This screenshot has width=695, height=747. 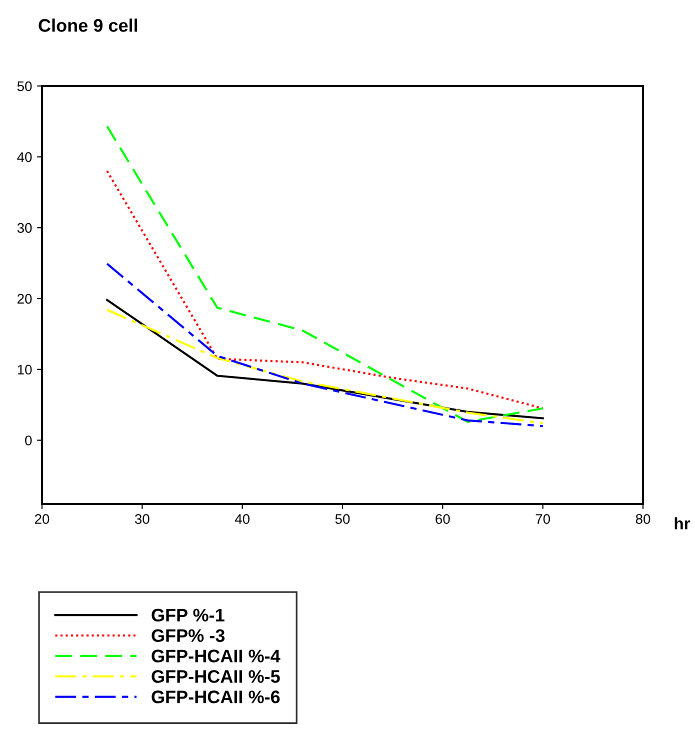 What do you see at coordinates (24, 86) in the screenshot?
I see `y-tick-label: 50` at bounding box center [24, 86].